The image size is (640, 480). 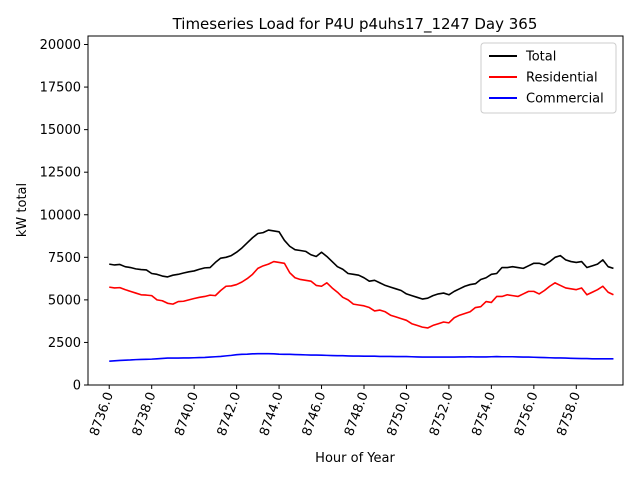 What do you see at coordinates (357, 414) in the screenshot?
I see `x-tick-label: 8748.0` at bounding box center [357, 414].